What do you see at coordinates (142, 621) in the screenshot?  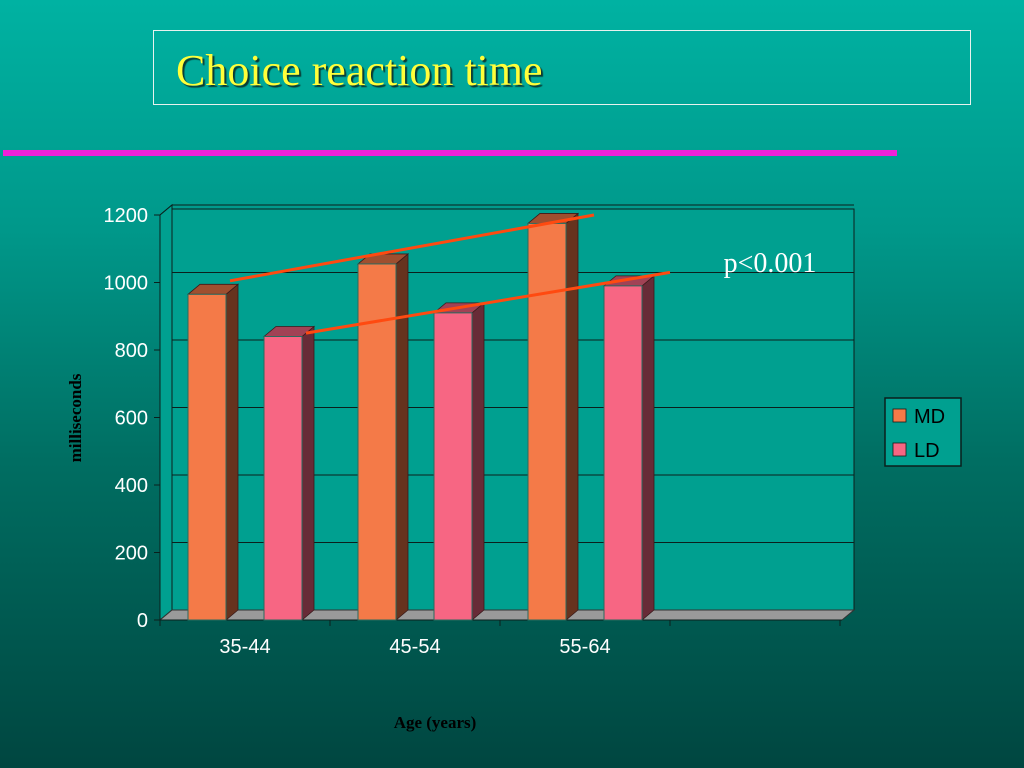 I see `y-tick-label: 0` at bounding box center [142, 621].